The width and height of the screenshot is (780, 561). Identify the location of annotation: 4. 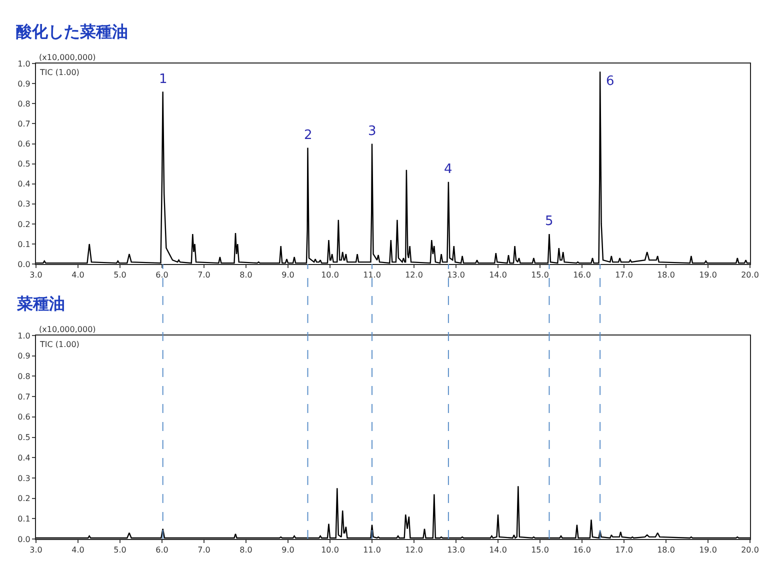
(448, 169).